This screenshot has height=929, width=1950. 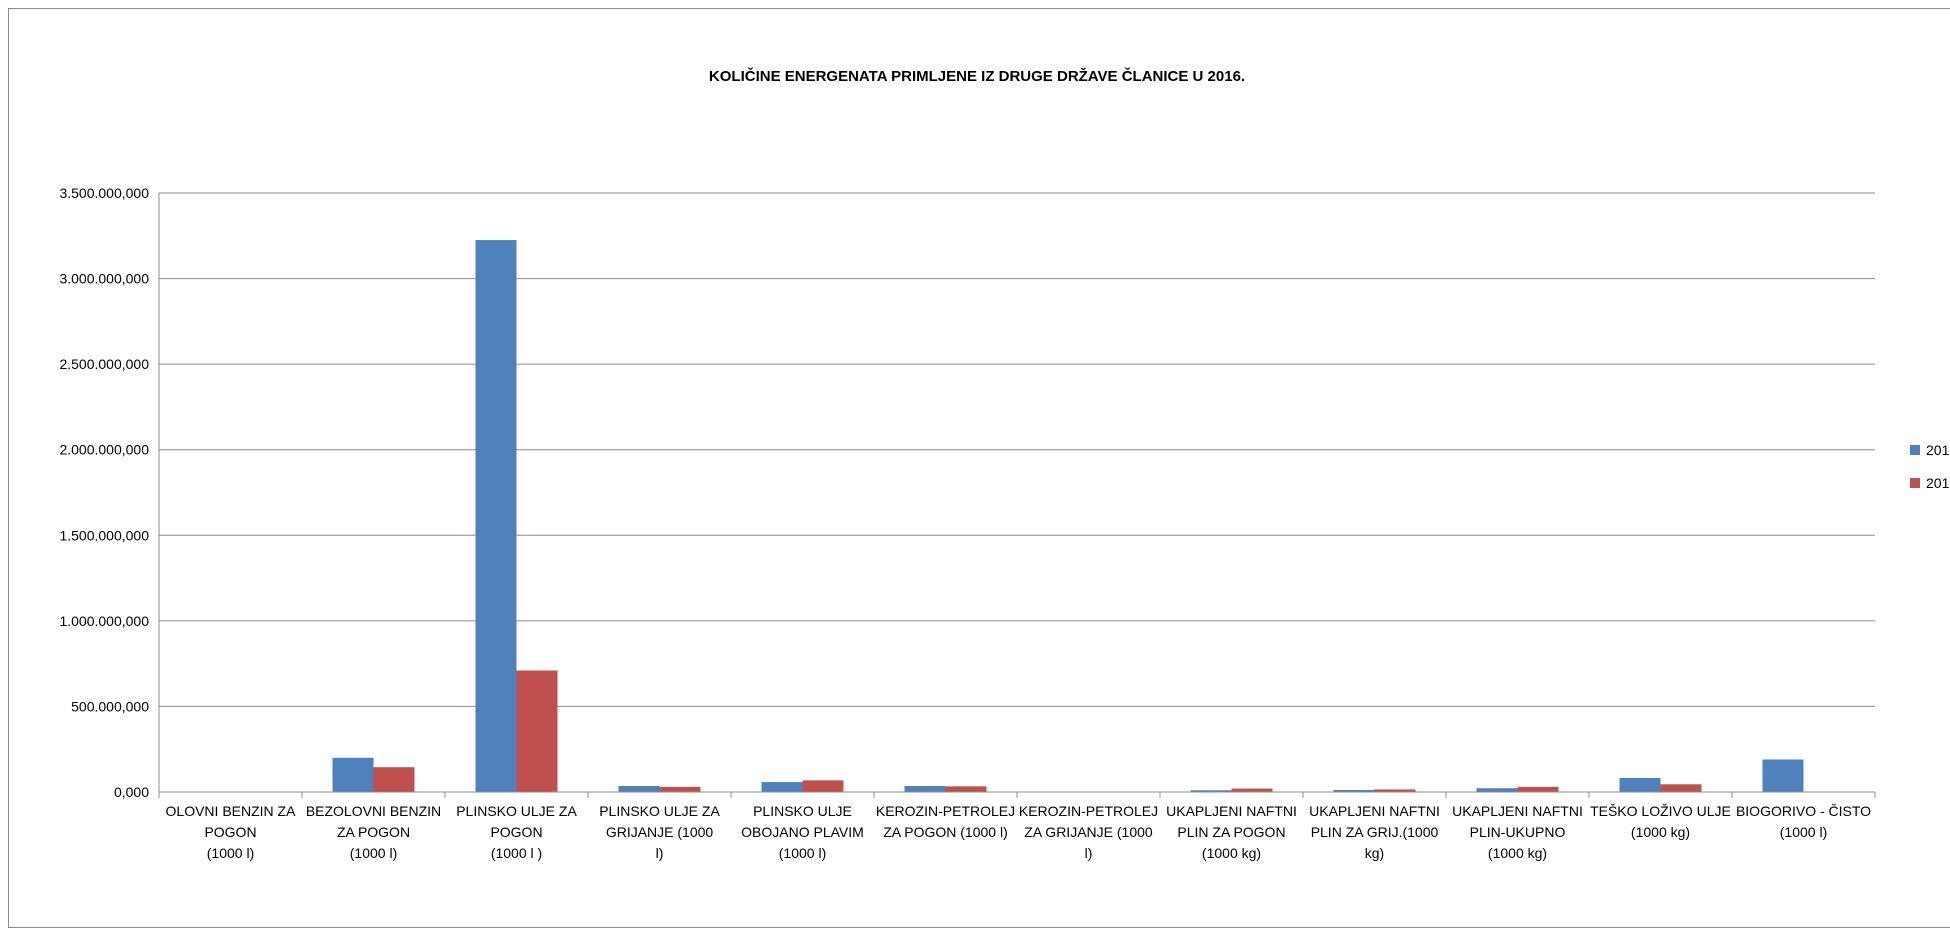 I want to click on x-category-label: OLOVNI BENZIN ZA POGON (1000 l), so click(x=231, y=832).